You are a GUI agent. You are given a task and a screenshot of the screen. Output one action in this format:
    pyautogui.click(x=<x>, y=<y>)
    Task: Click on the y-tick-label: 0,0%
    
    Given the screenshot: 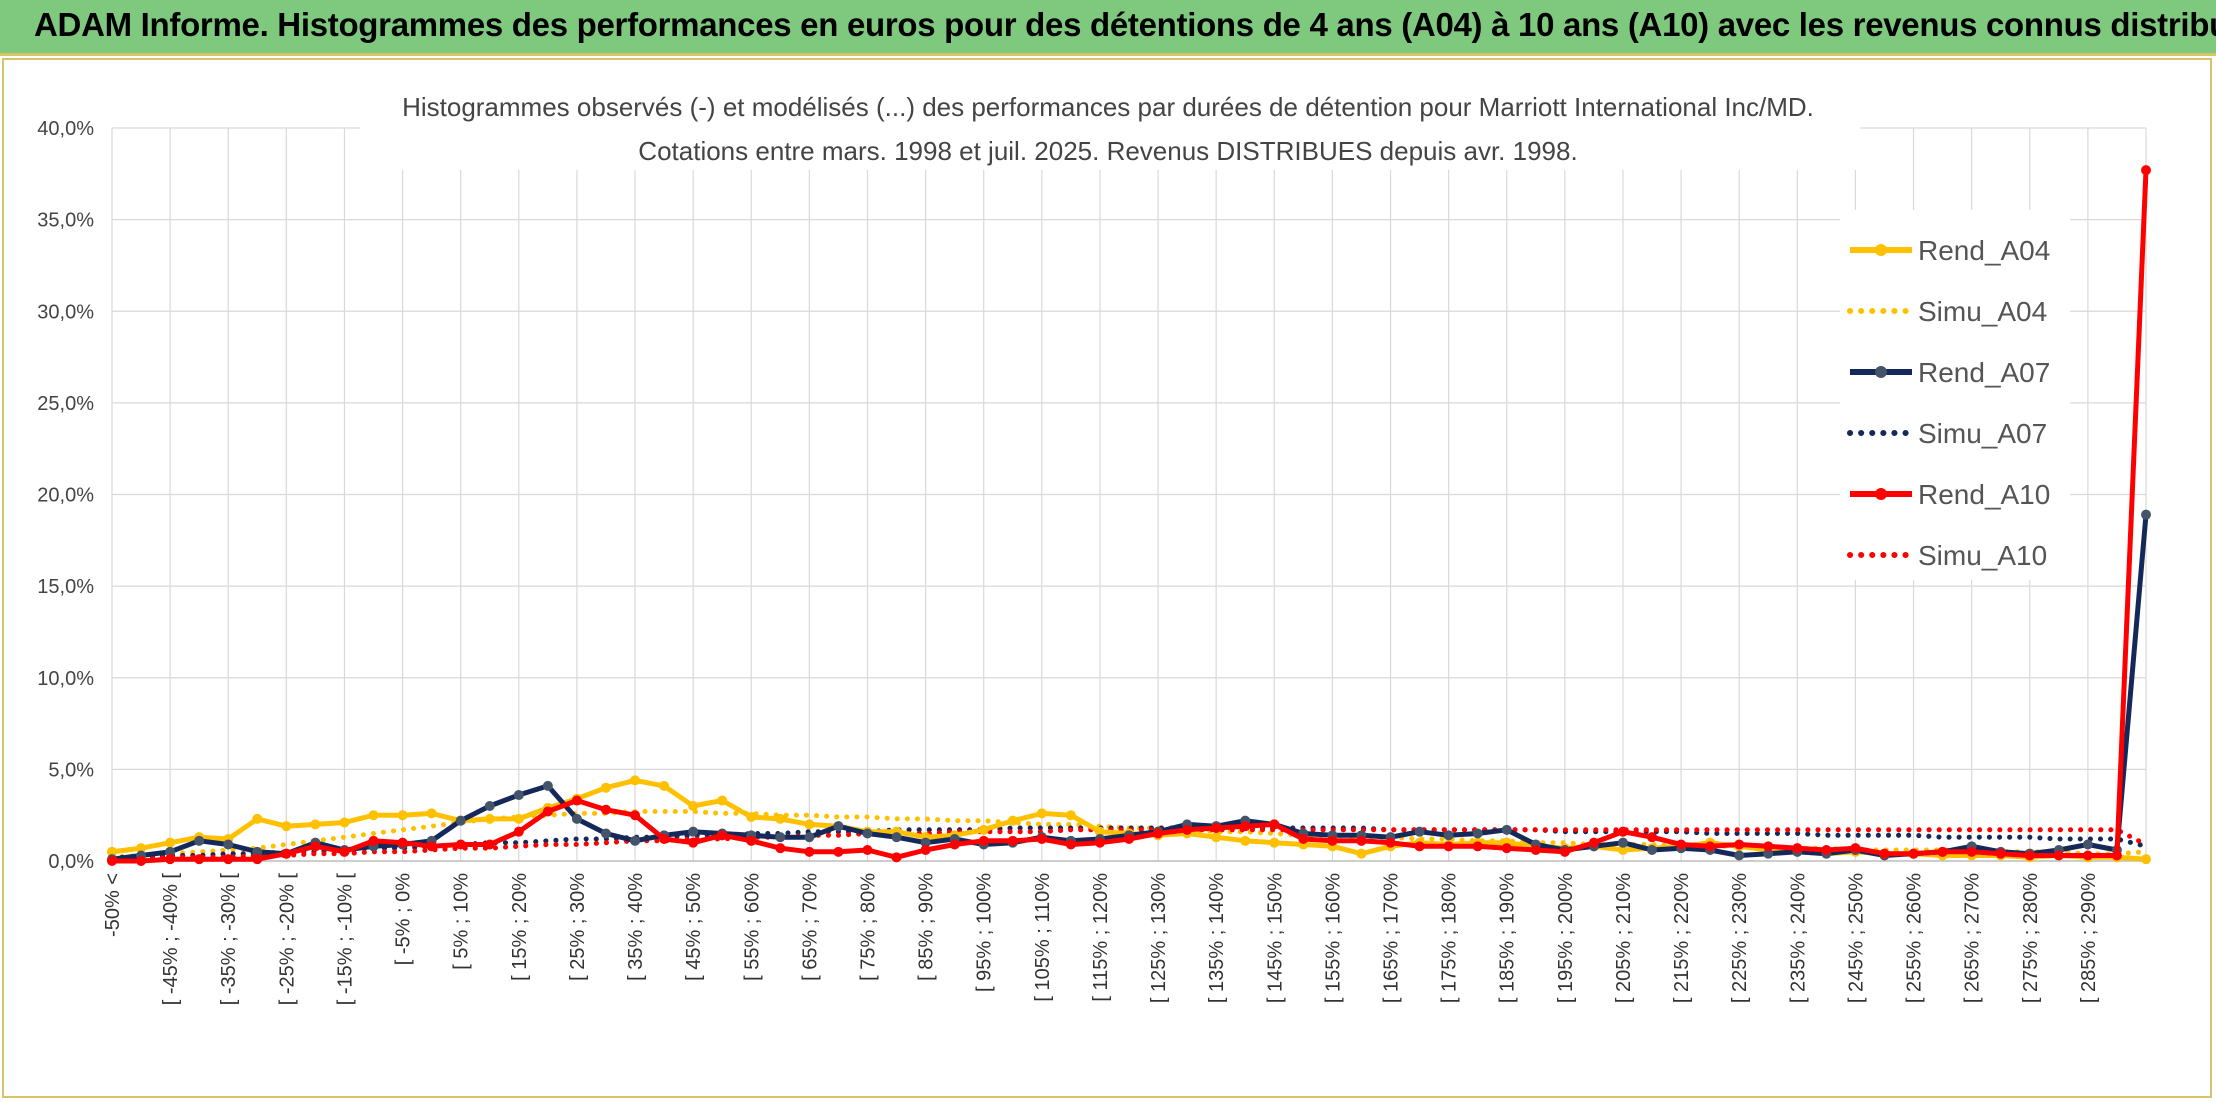 What is the action you would take?
    pyautogui.click(x=71, y=862)
    